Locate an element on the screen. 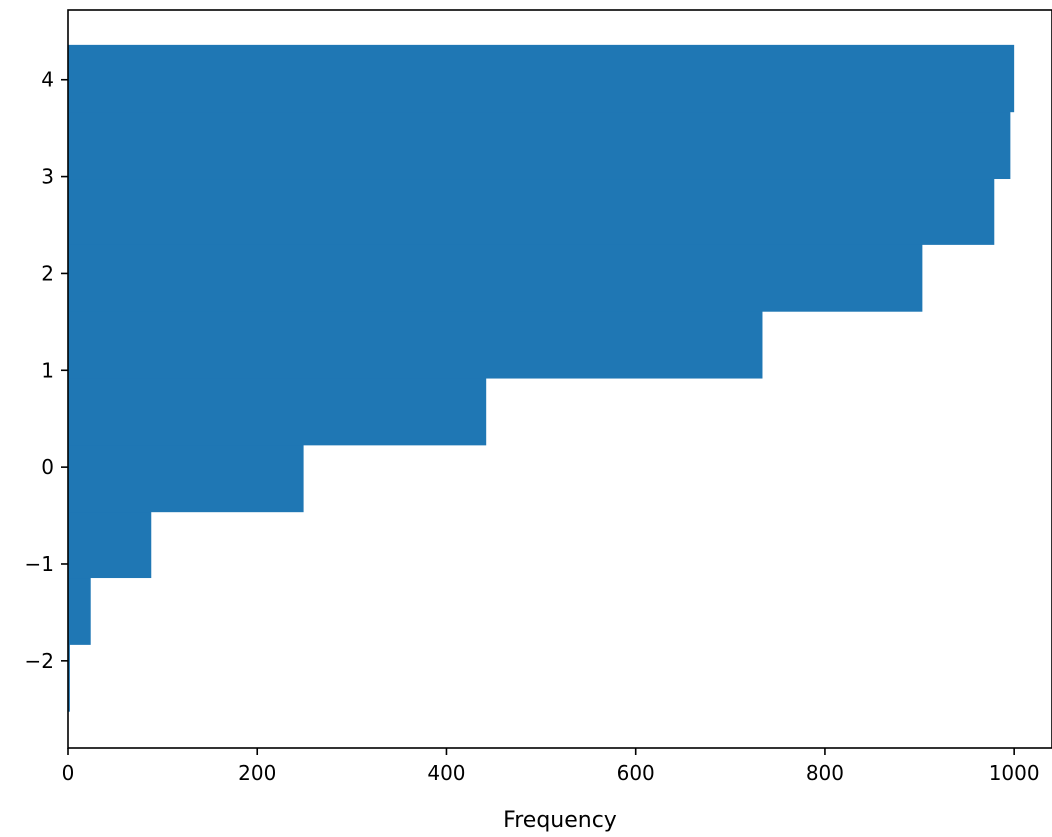  x-axis-ticks: 0 200 400 600 800 1000 is located at coordinates (551, 766).